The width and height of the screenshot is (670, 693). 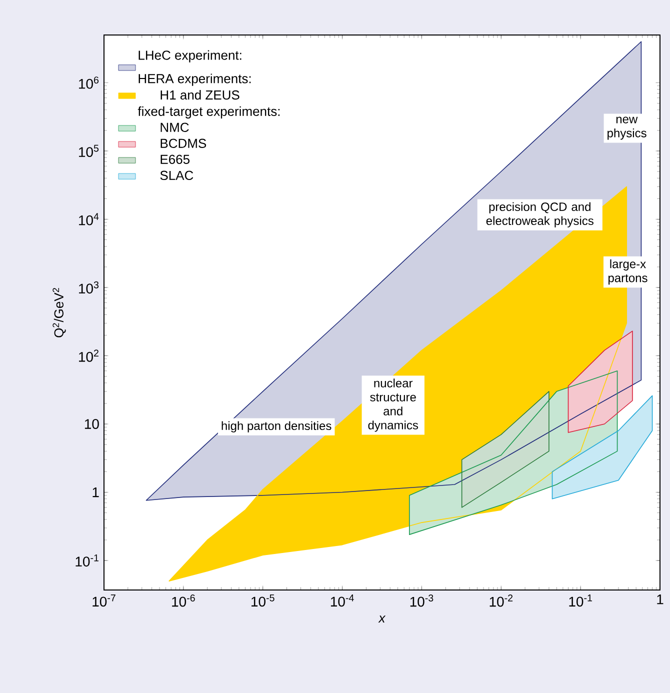 I want to click on y-tick-label: 10$^{6}$, so click(x=89, y=82).